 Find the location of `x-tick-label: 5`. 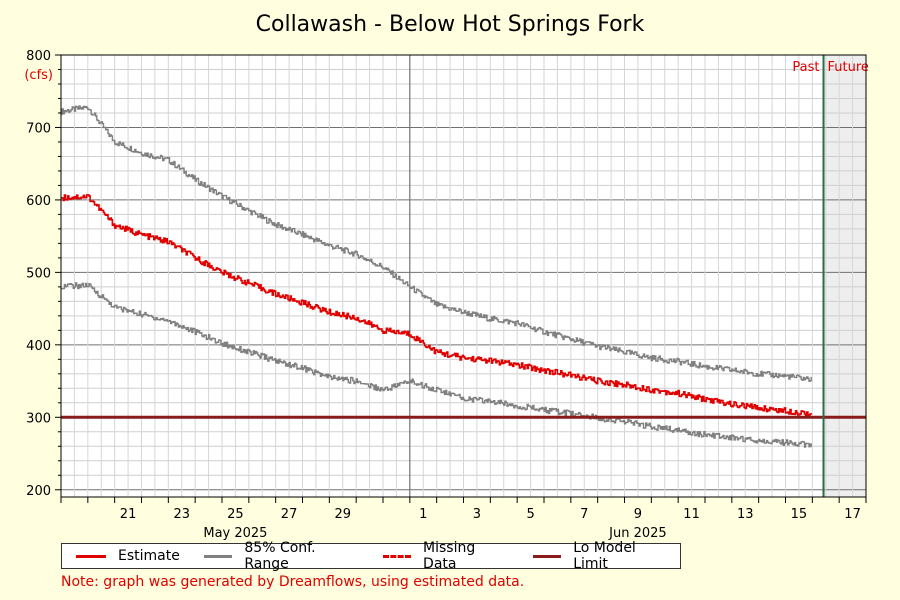

x-tick-label: 5 is located at coordinates (530, 514).